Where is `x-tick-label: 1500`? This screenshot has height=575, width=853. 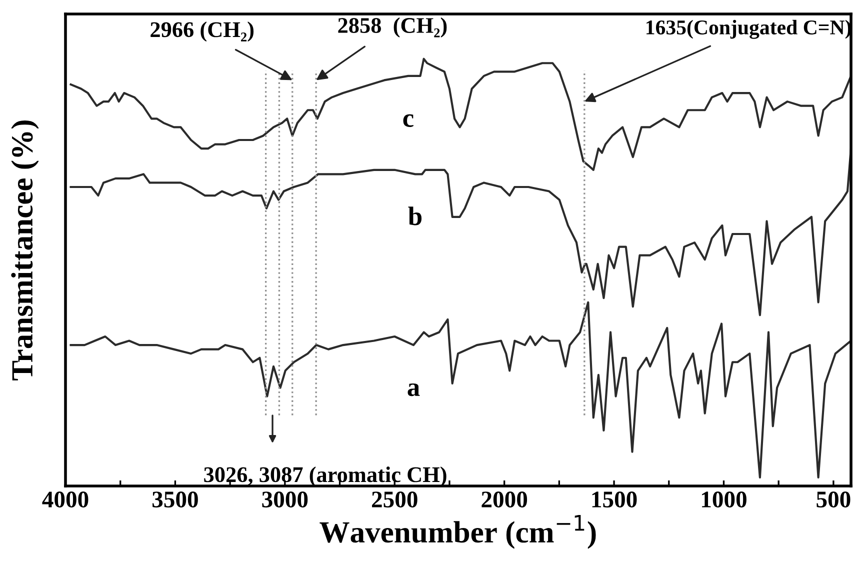
x-tick-label: 1500 is located at coordinates (614, 500).